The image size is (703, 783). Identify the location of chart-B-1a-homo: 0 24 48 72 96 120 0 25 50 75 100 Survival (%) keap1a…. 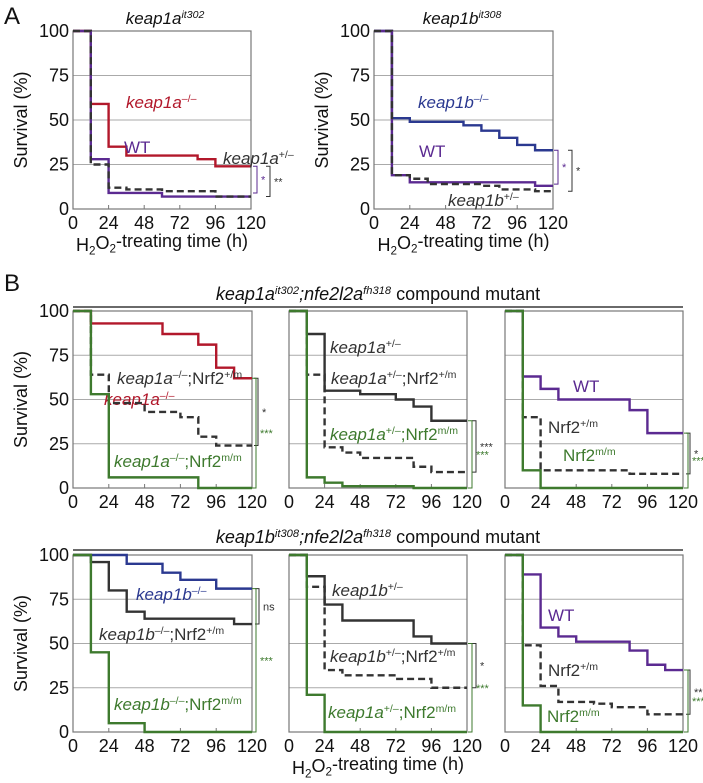
(142, 406).